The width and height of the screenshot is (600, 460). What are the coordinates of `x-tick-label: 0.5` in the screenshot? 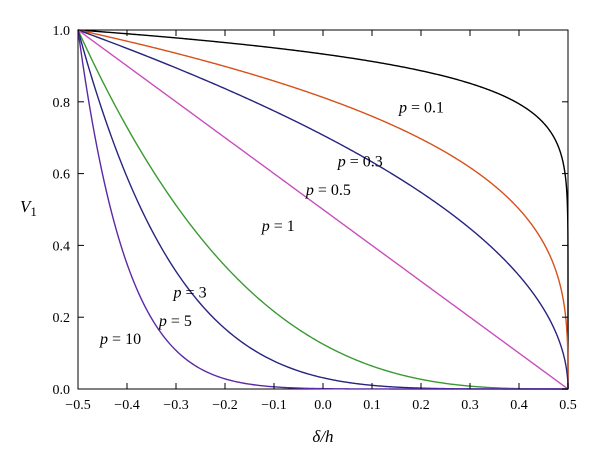 It's located at (568, 405).